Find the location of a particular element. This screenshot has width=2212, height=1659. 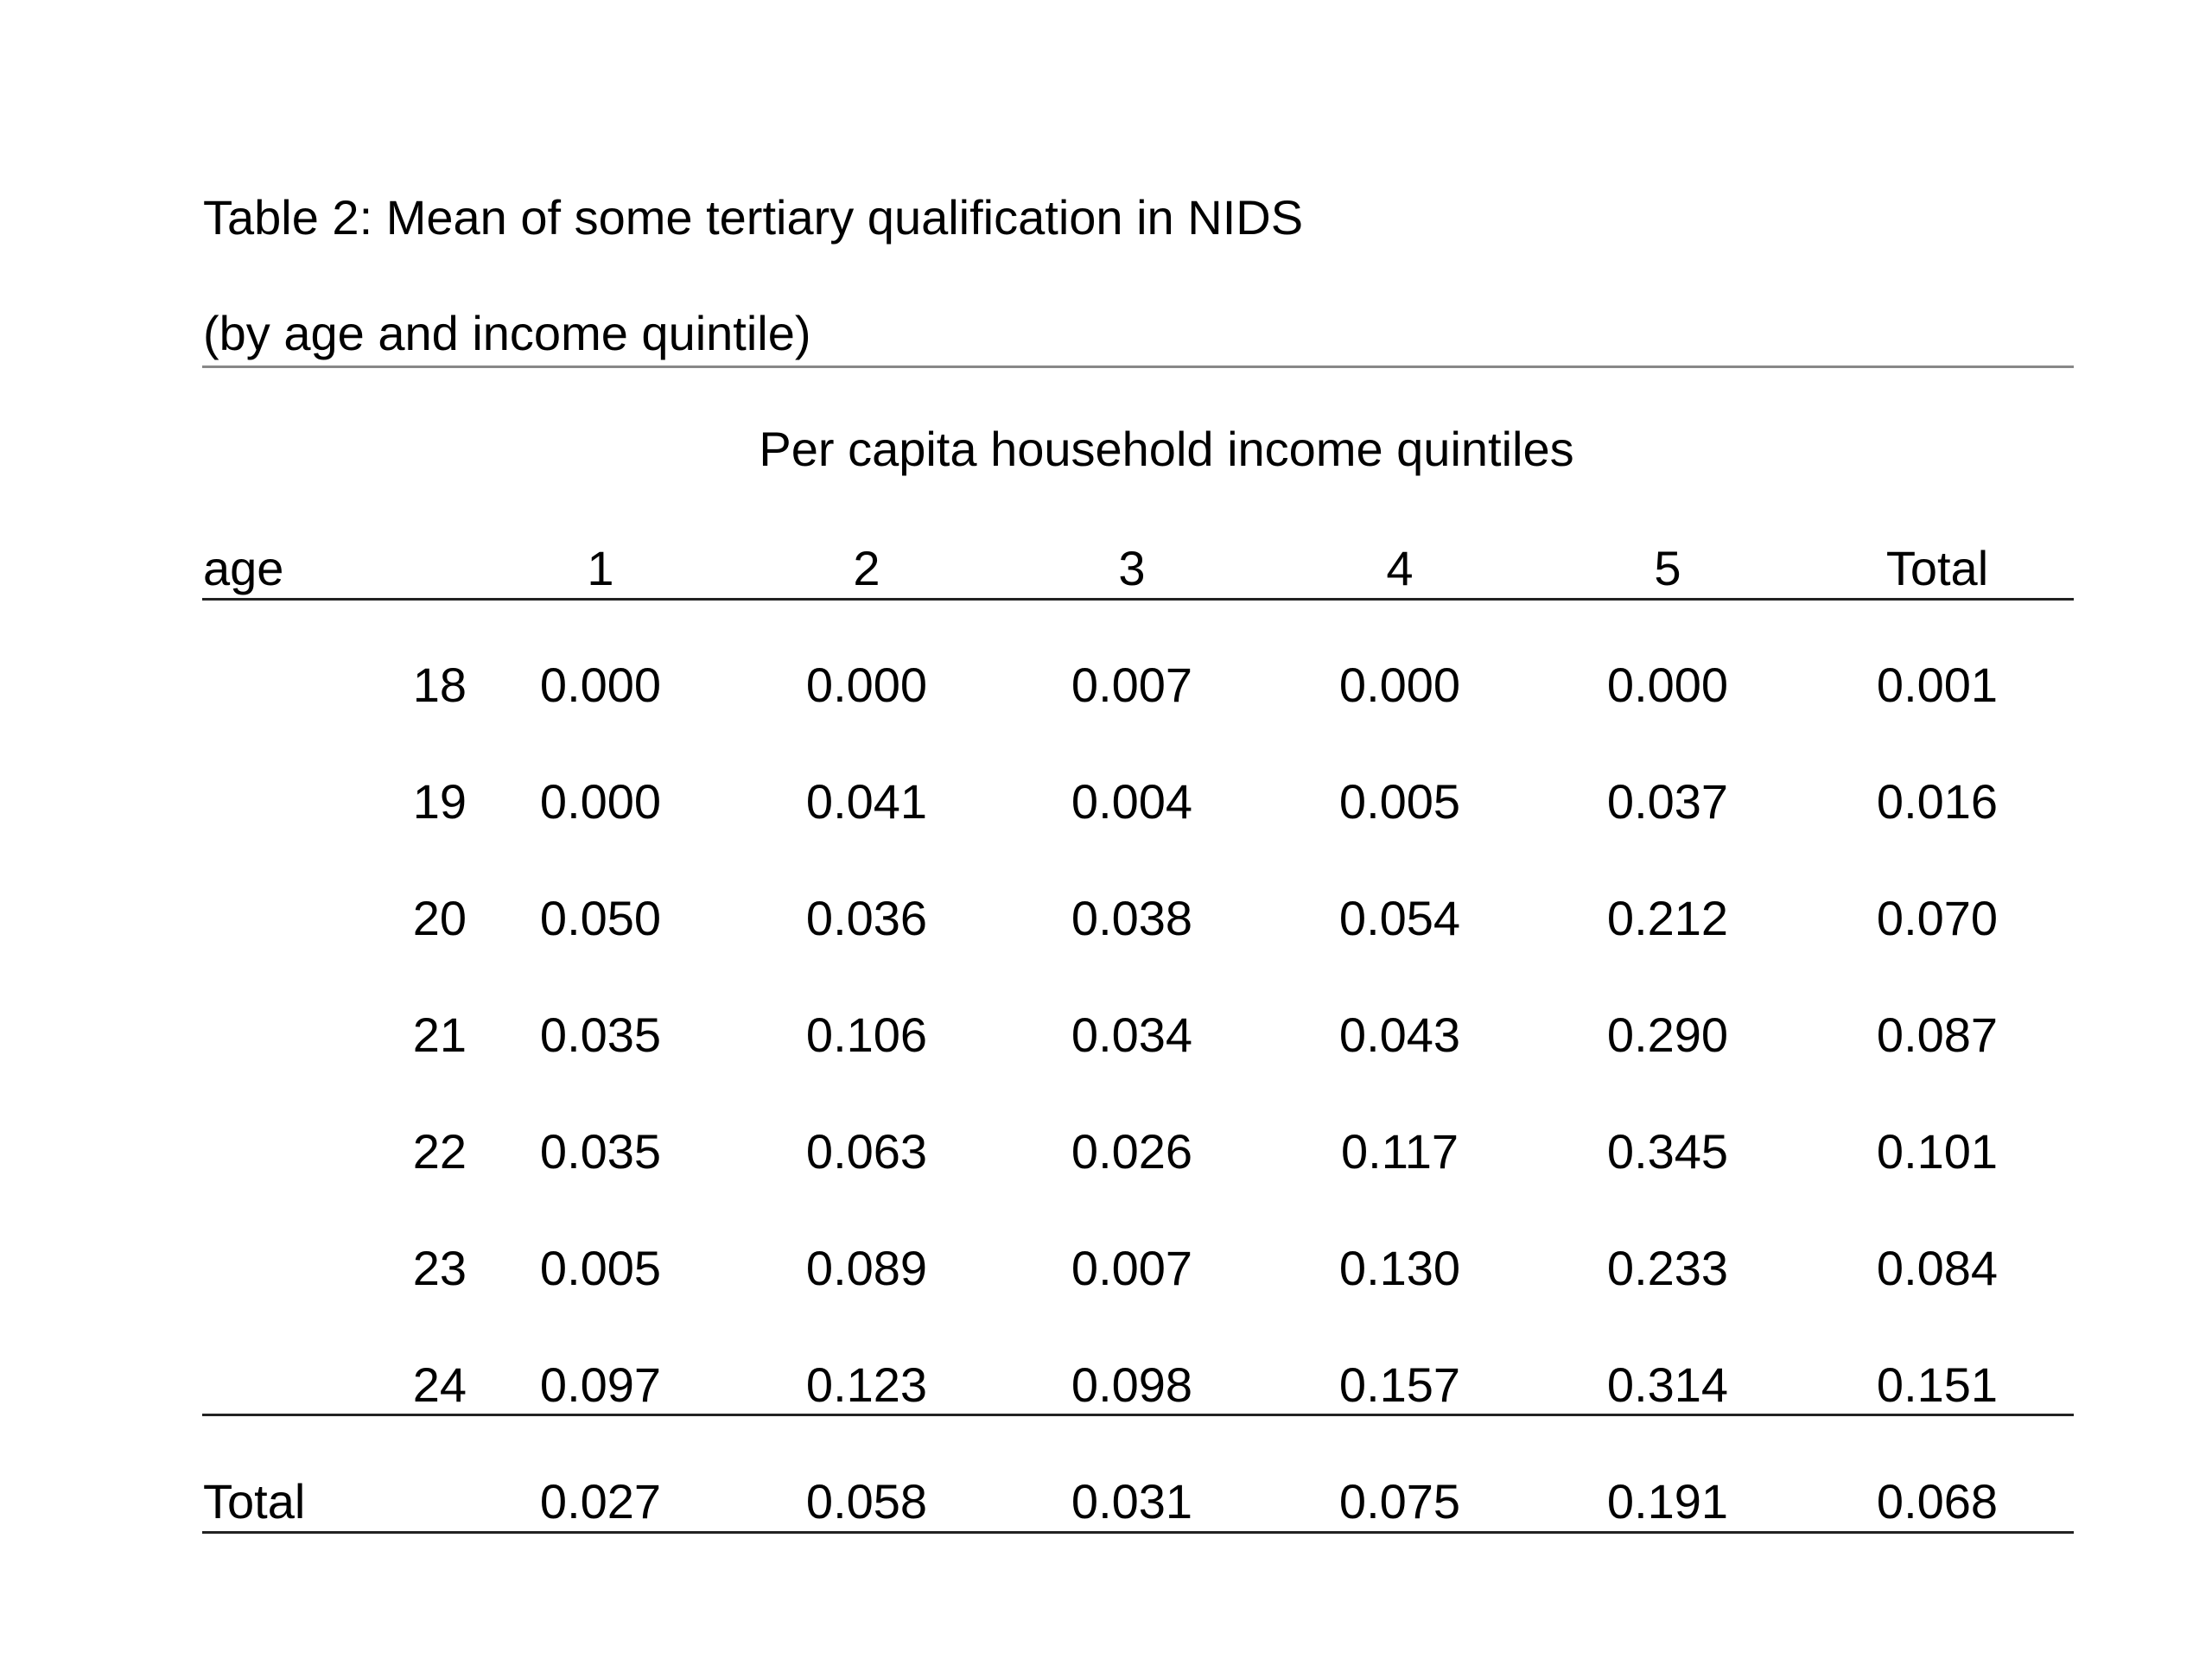

table-row: 23 0.005 0.089 0.007 0.130 0.233 0.084 is located at coordinates (1106, 1268).